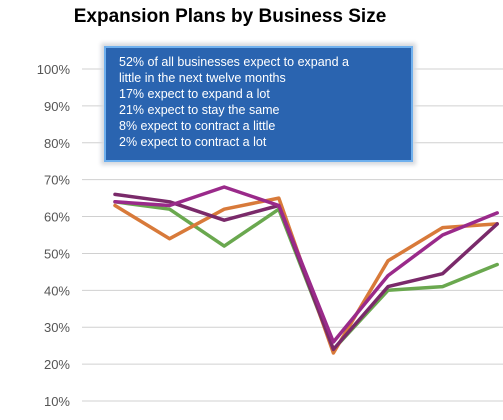  I want to click on y-tick-label: 40%, so click(57, 290).